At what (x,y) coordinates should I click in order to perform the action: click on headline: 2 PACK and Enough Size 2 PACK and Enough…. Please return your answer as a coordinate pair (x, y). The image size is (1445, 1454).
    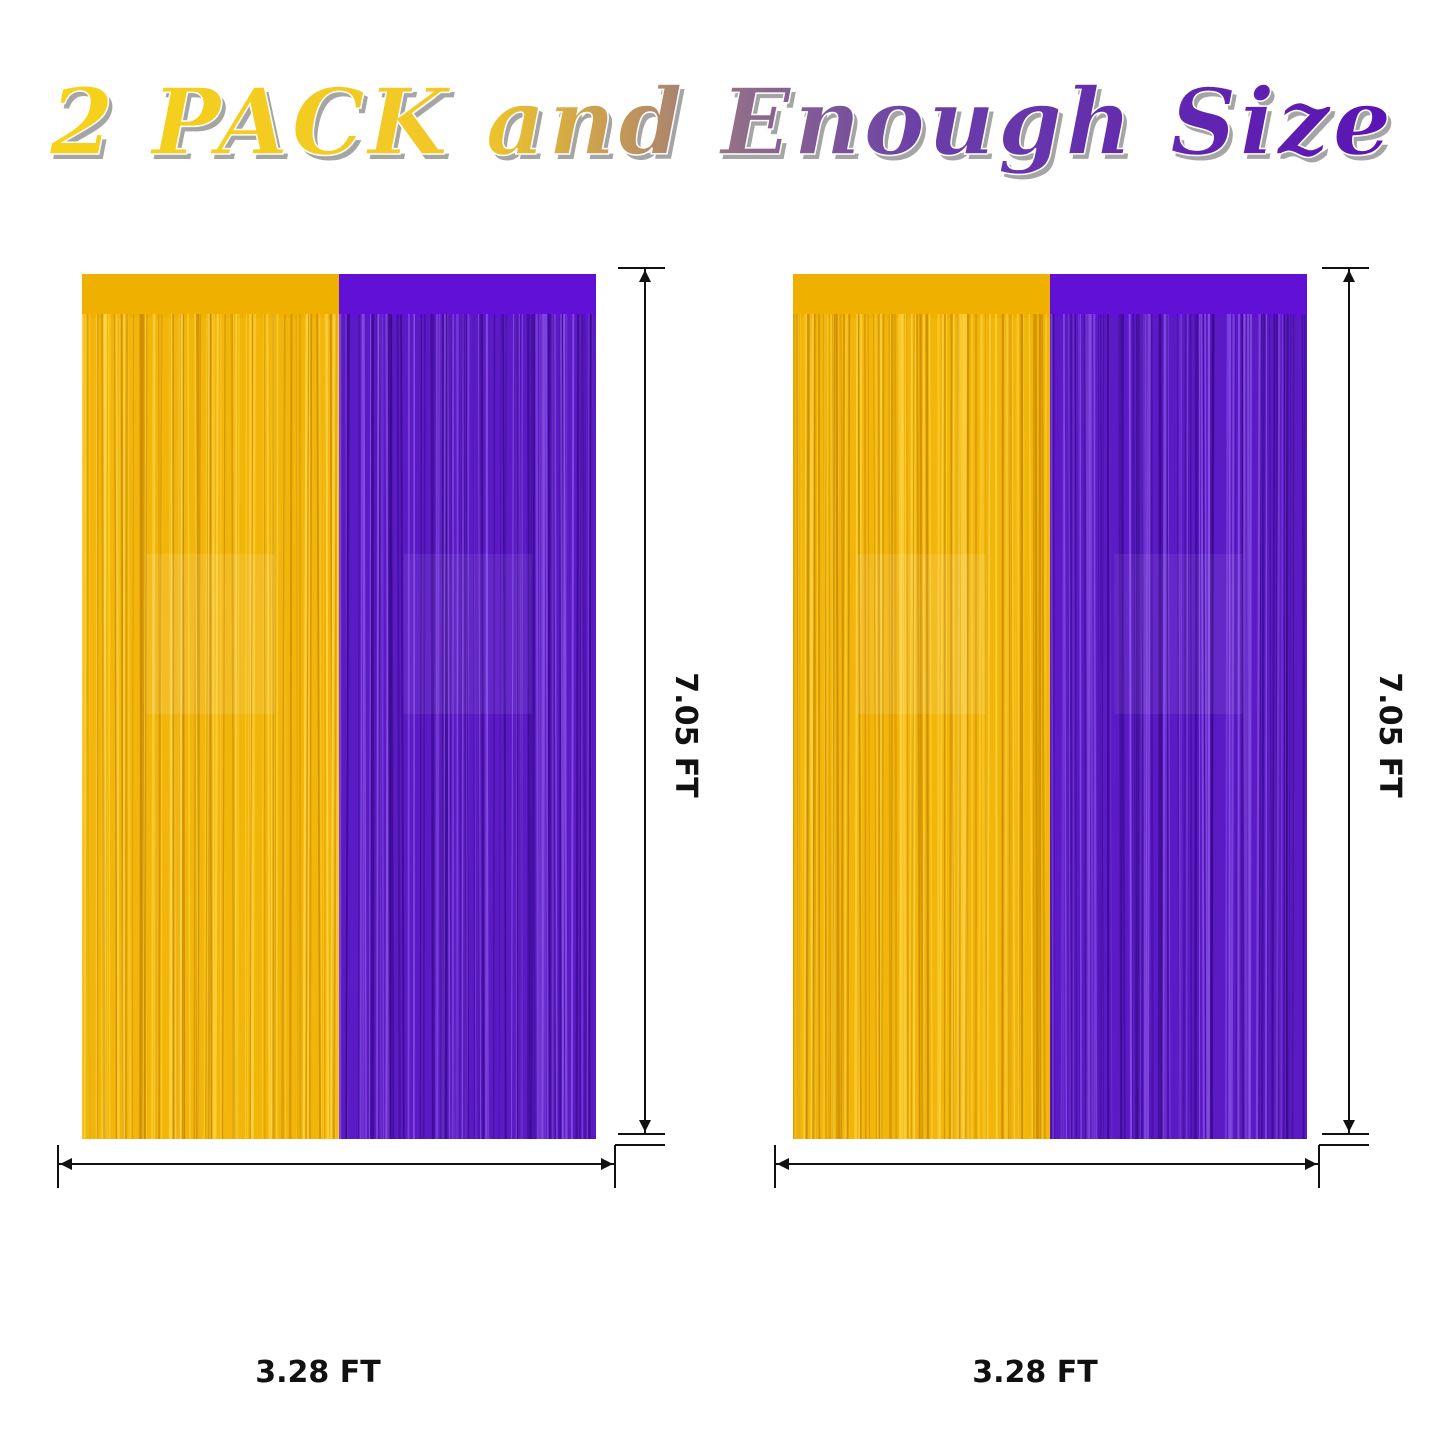
    Looking at the image, I should click on (722, 122).